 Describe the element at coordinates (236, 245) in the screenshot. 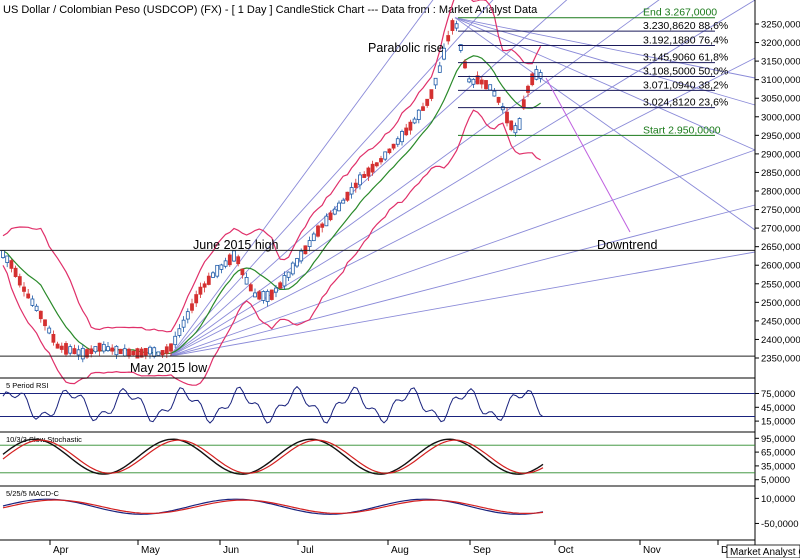

I see `annotation-june-2015-high: June 2015 high` at that location.